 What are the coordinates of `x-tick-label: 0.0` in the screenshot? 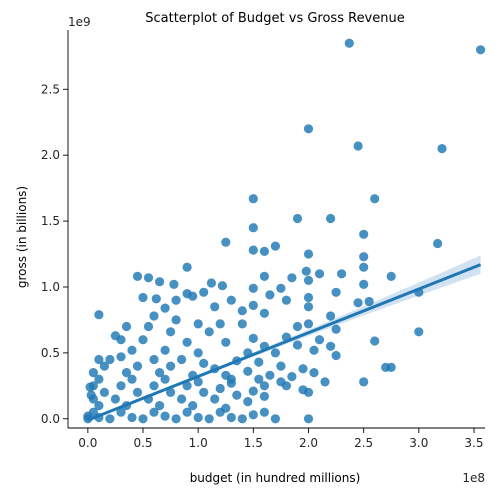 It's located at (87, 443).